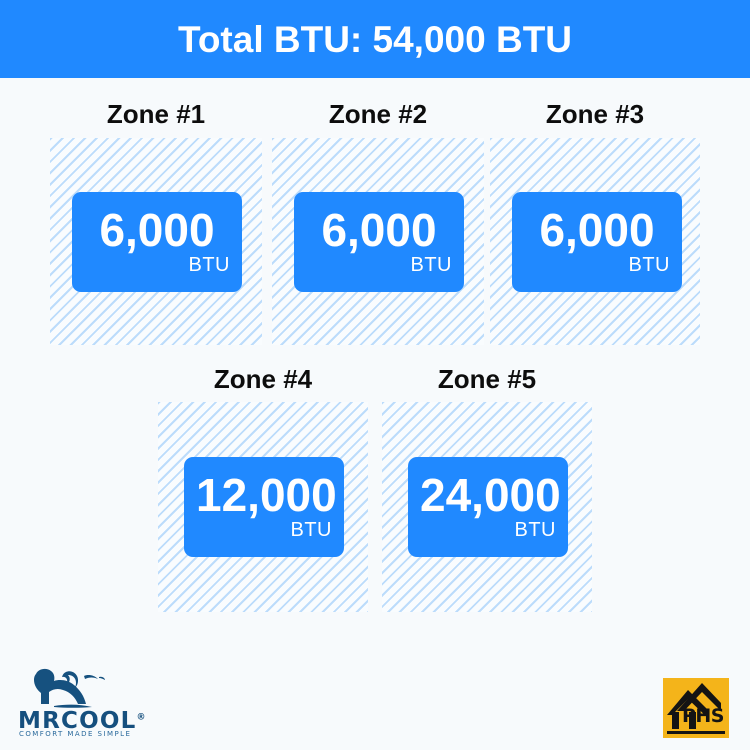 The image size is (750, 750). I want to click on mrcool-tagline: COMFORT MADE SIMPLE, so click(75, 734).